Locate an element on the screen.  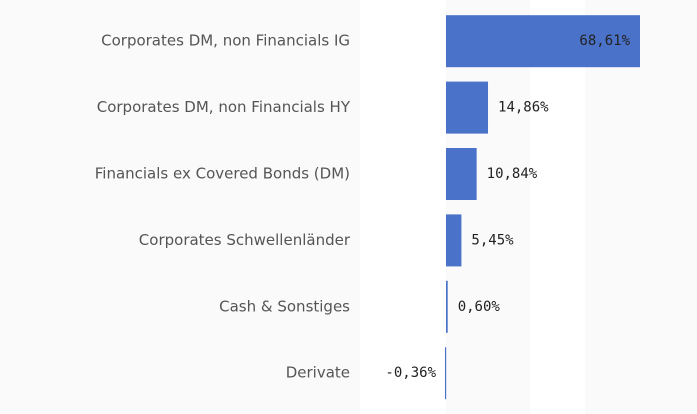
value-label: 5,45% is located at coordinates (492, 240).